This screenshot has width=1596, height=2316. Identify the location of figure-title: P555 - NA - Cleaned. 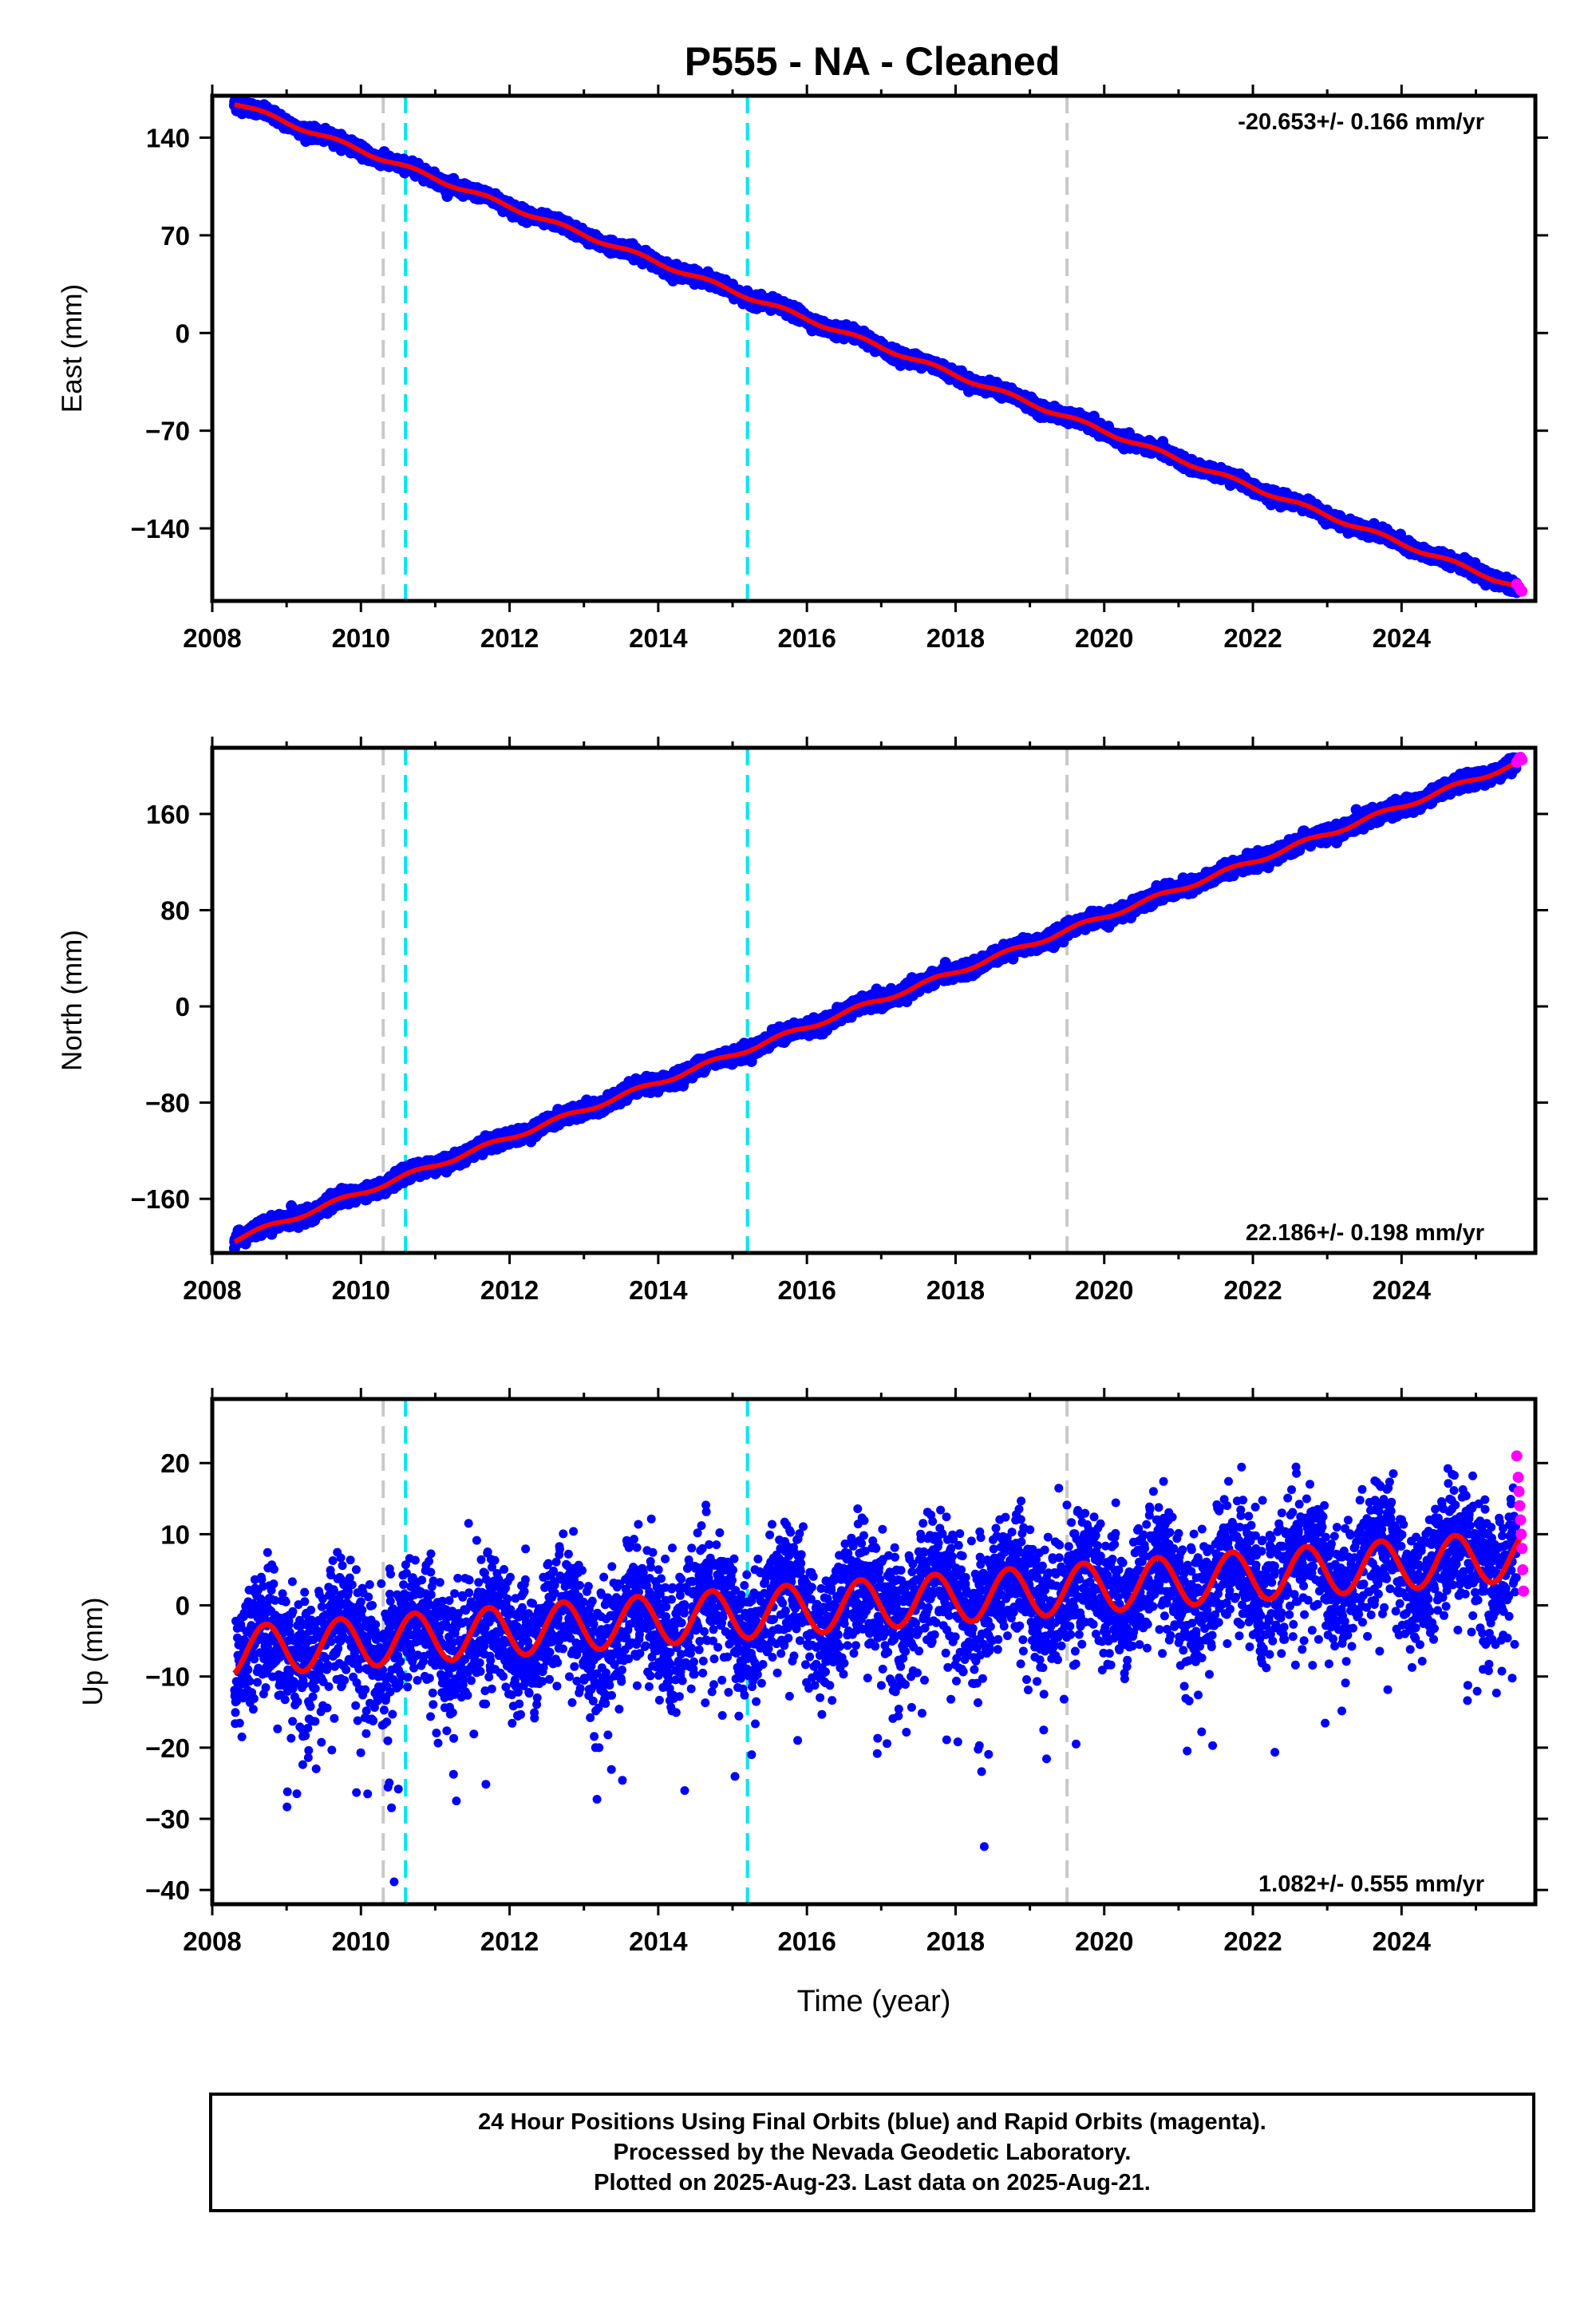
(873, 61).